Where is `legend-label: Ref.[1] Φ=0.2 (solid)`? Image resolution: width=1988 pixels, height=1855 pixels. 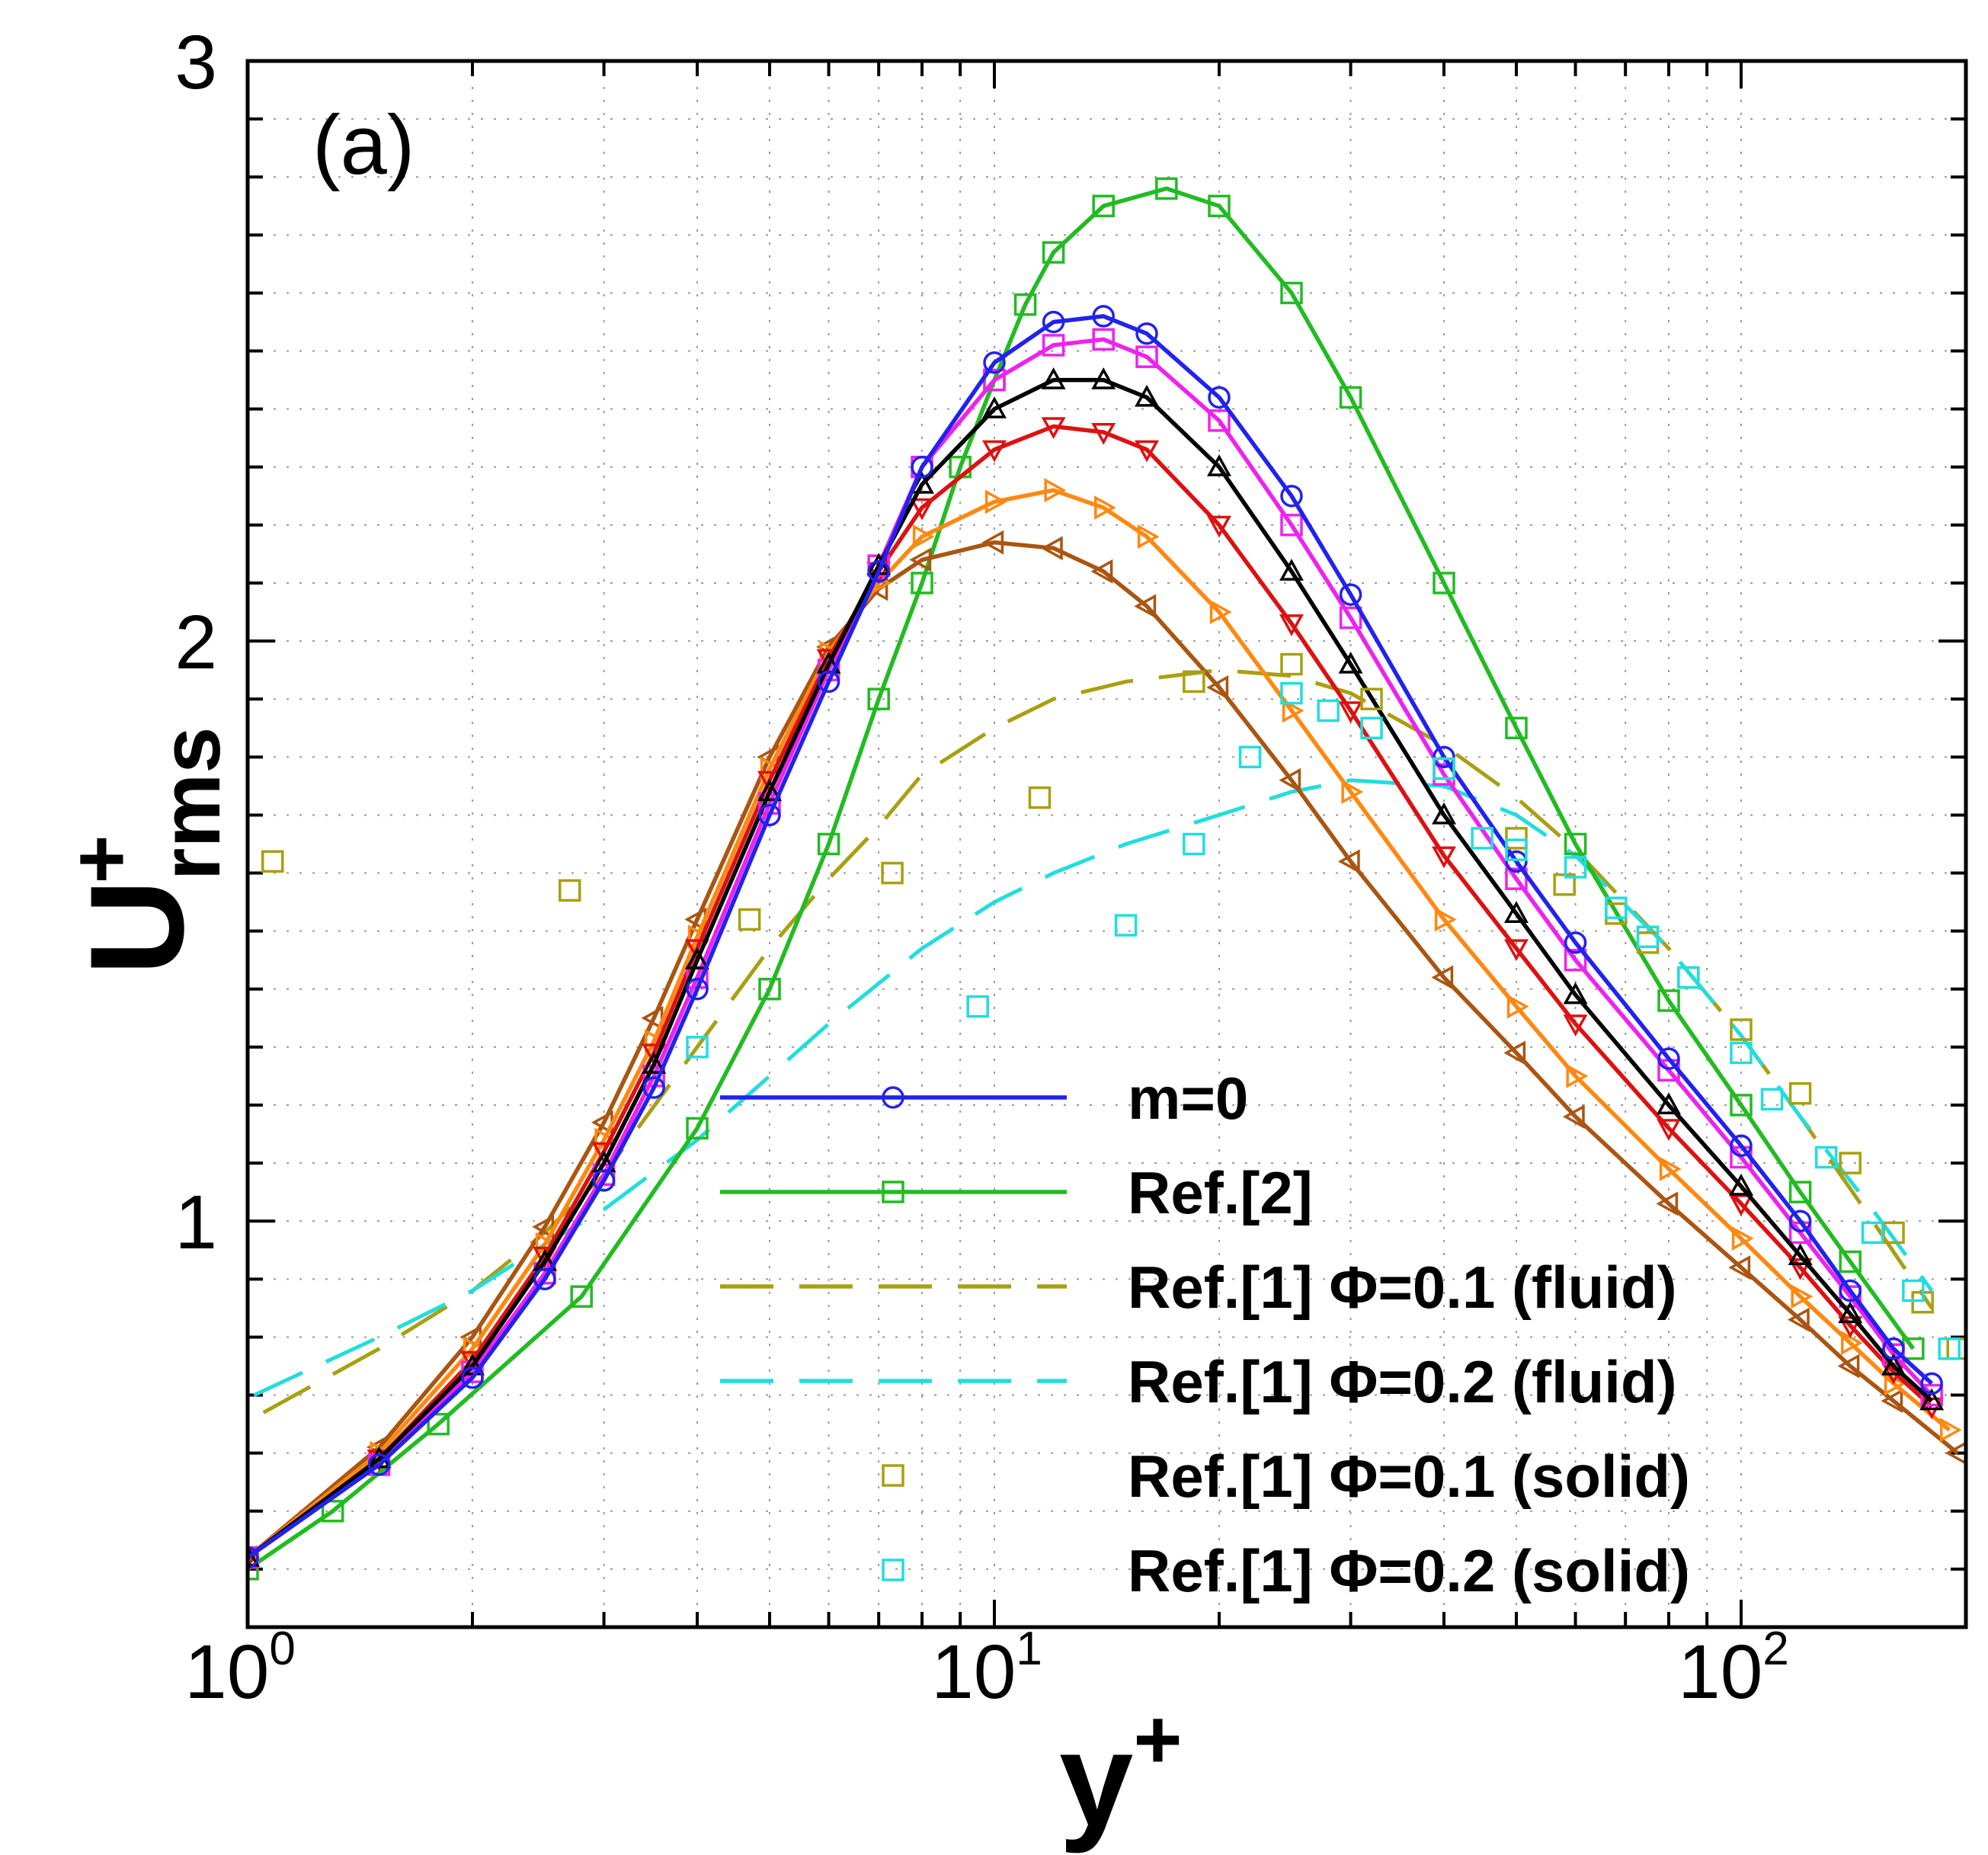
legend-label: Ref.[1] Φ=0.2 (solid) is located at coordinates (1409, 1571).